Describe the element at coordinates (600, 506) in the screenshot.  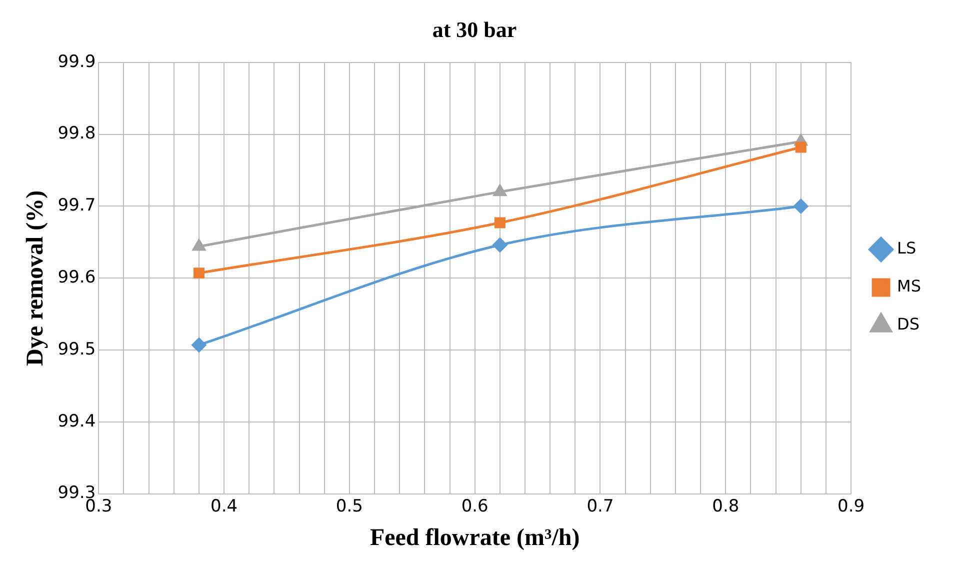
I see `x-tick-label: 0.7` at that location.